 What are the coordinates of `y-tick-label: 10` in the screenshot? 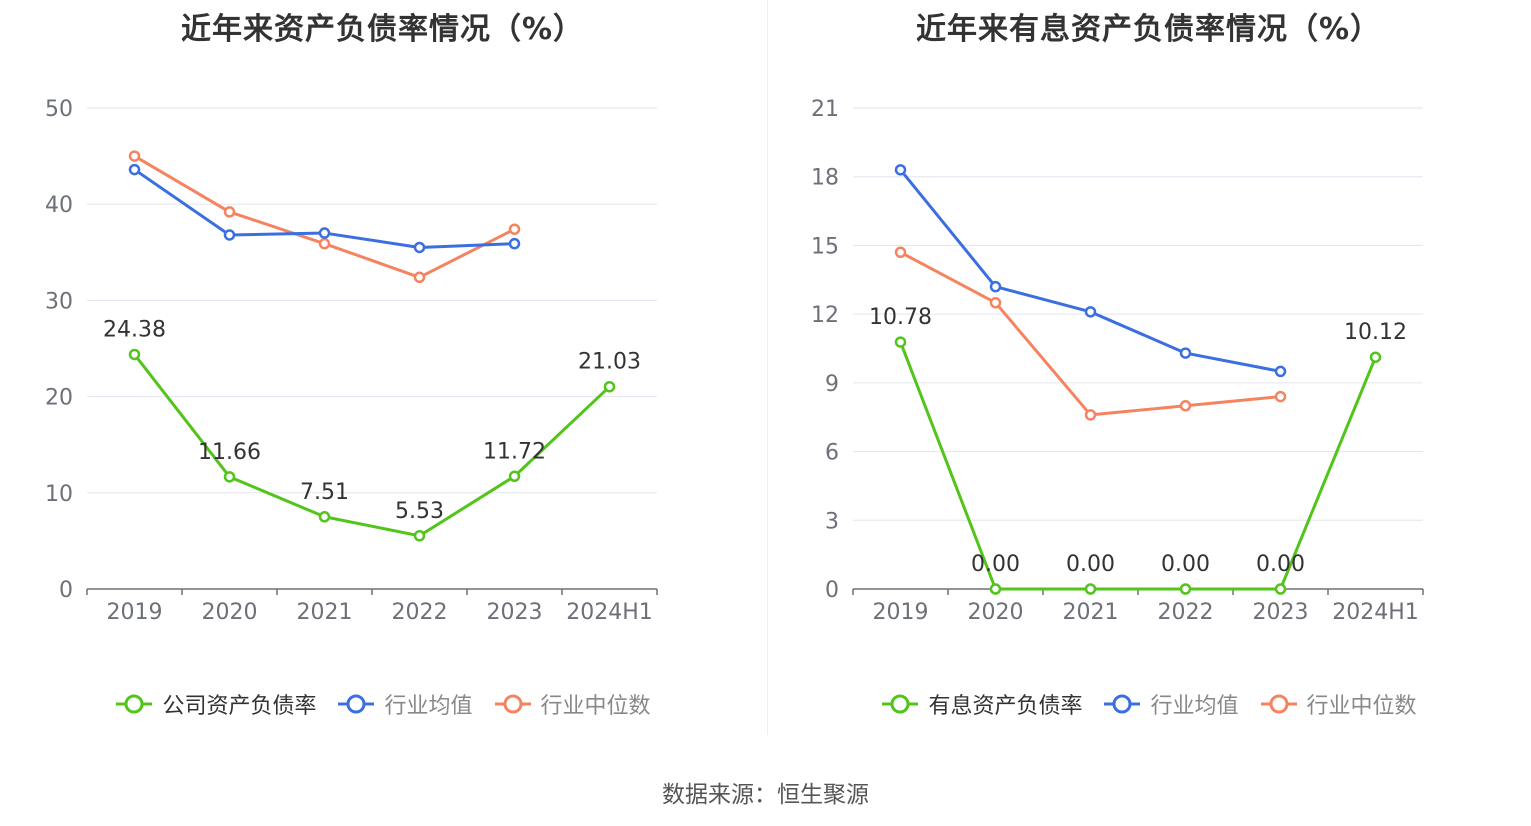 It's located at (59, 494).